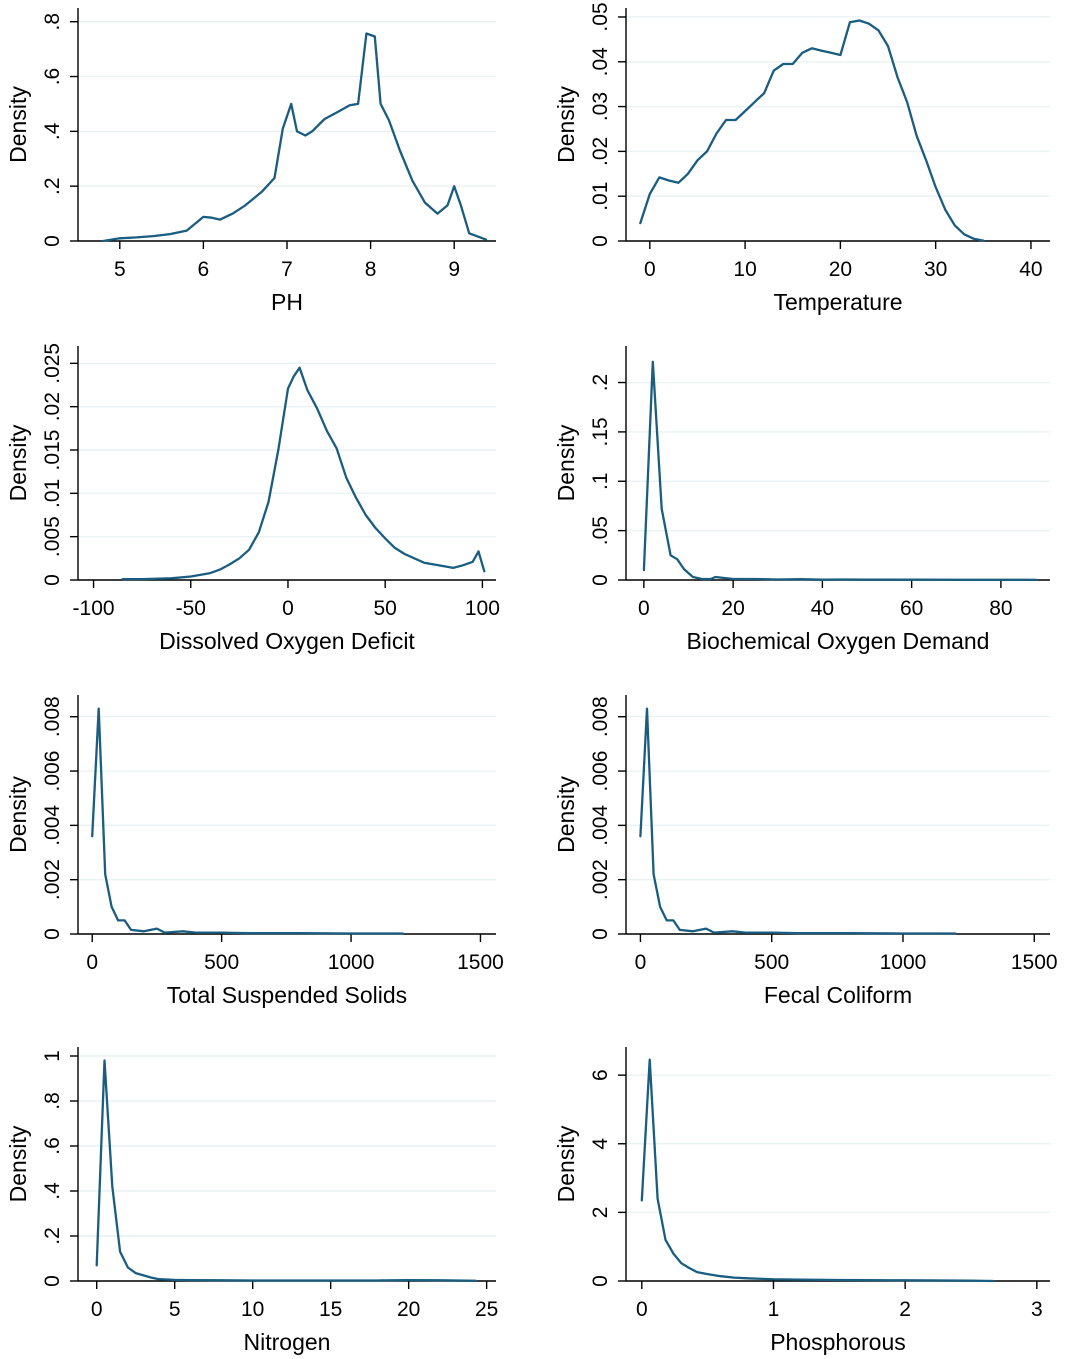 This screenshot has height=1359, width=1074. I want to click on y-tick-label: 1, so click(52, 1056).